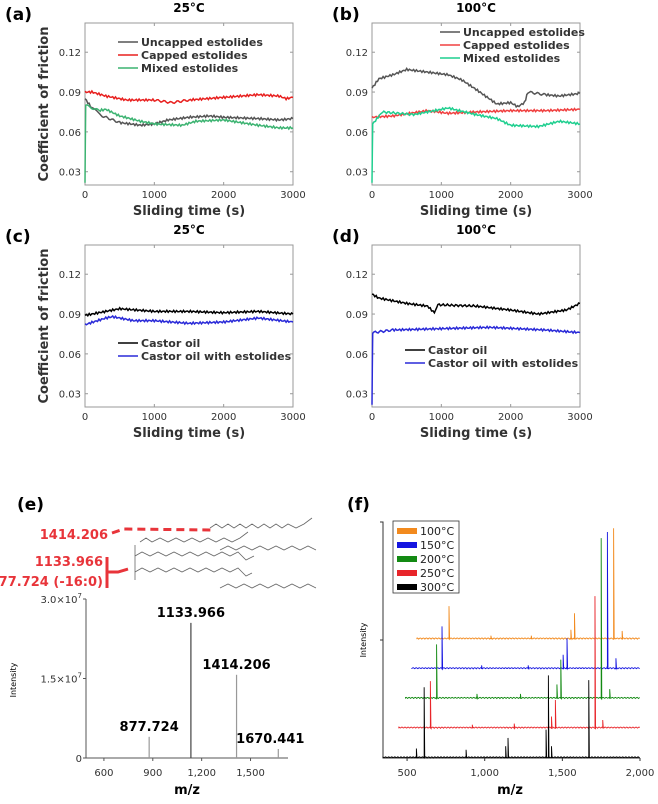 The width and height of the screenshot is (658, 804). I want to click on legend-label: 150°C, so click(437, 545).